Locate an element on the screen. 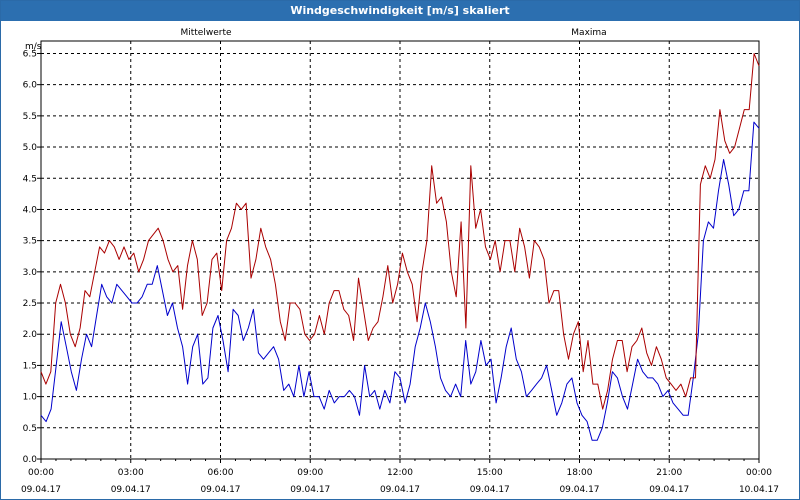 This screenshot has height=500, width=800. y-tick-label: 0.0 is located at coordinates (30, 460).